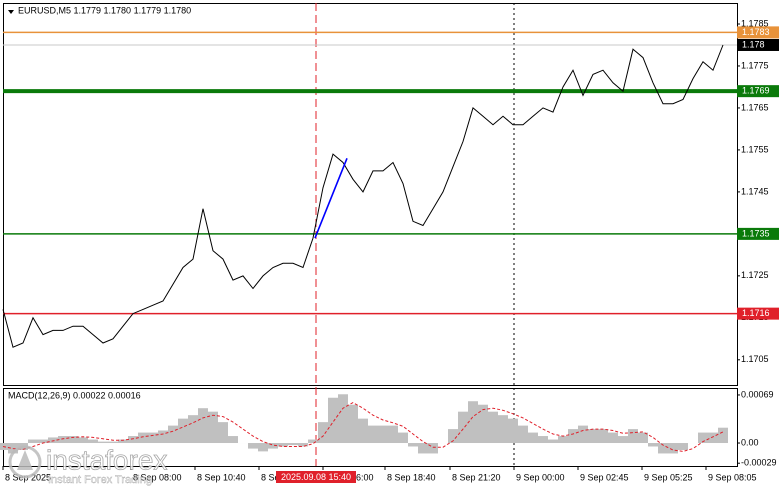  What do you see at coordinates (757, 394) in the screenshot?
I see `y-tick-label: 0.00069` at bounding box center [757, 394].